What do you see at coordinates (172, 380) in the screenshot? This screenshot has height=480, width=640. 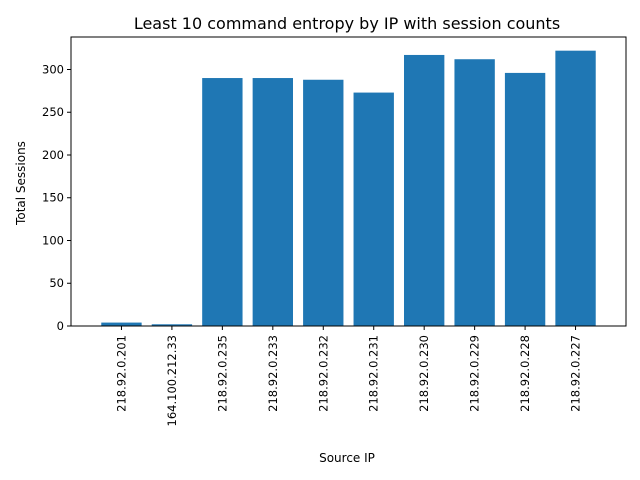 I see `x-tick-label: 164.100.212.33` at bounding box center [172, 380].